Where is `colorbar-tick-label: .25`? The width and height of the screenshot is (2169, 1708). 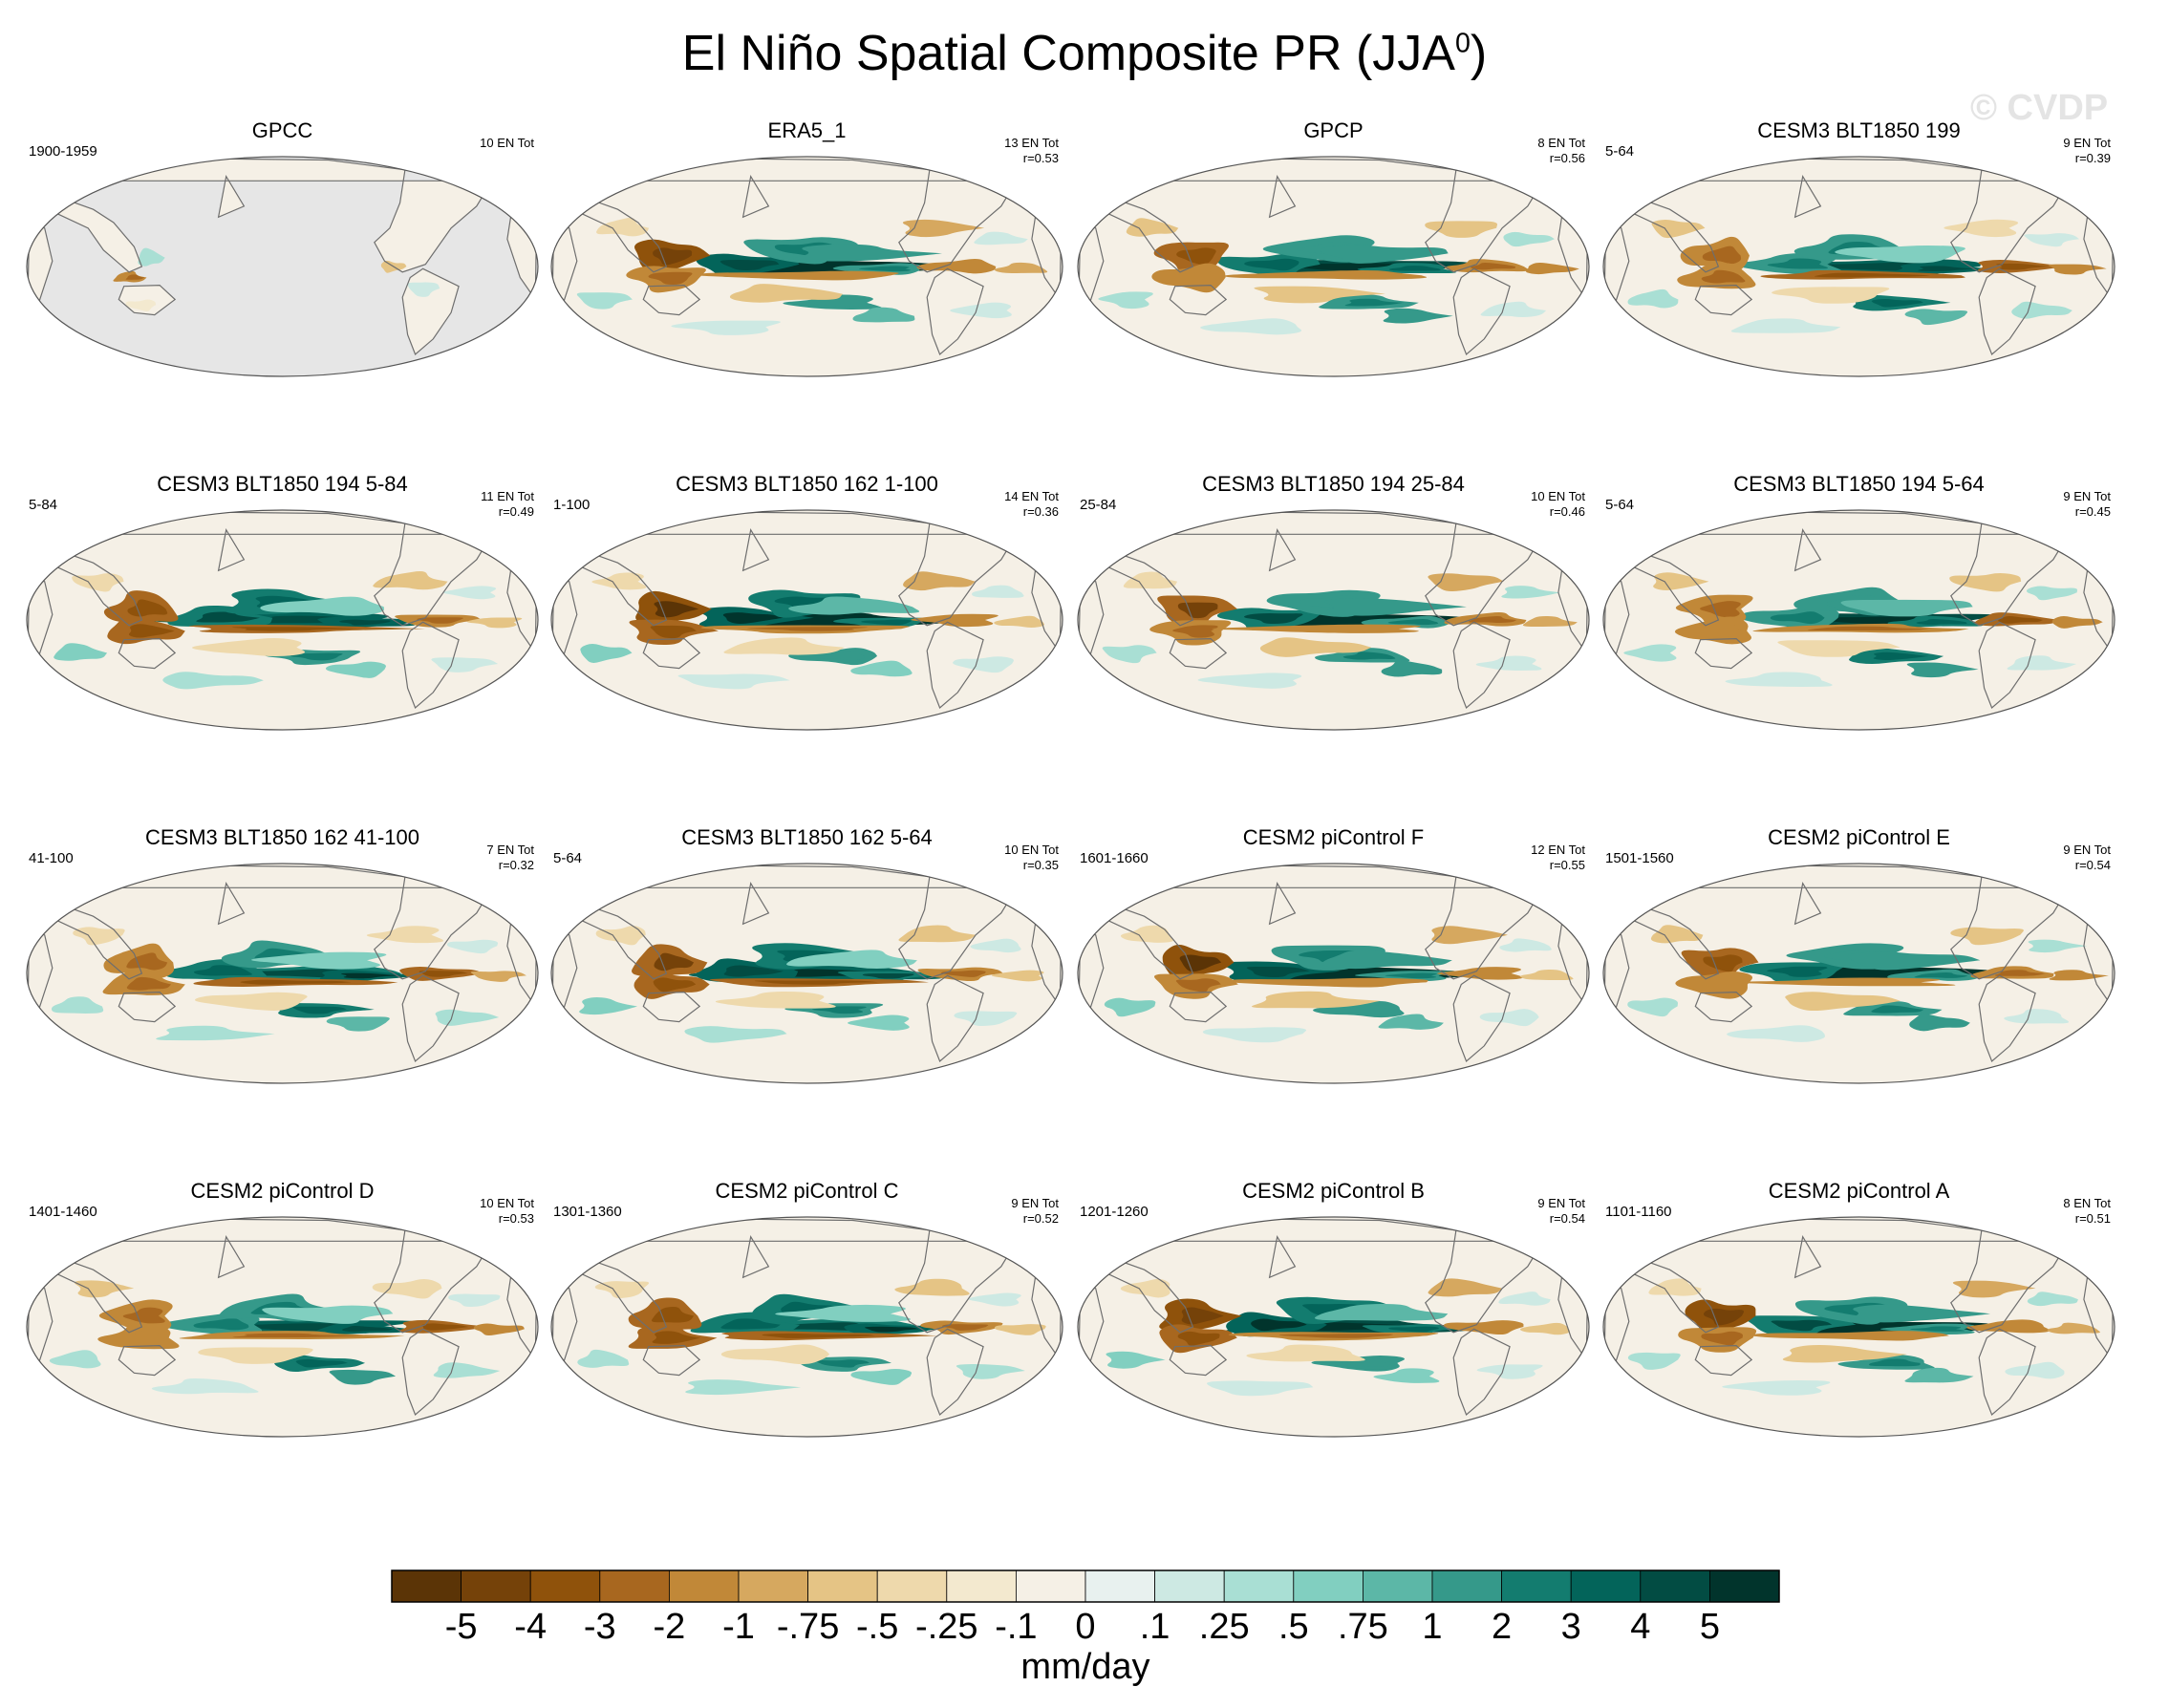
colorbar-tick-label: .25 is located at coordinates (1225, 1627).